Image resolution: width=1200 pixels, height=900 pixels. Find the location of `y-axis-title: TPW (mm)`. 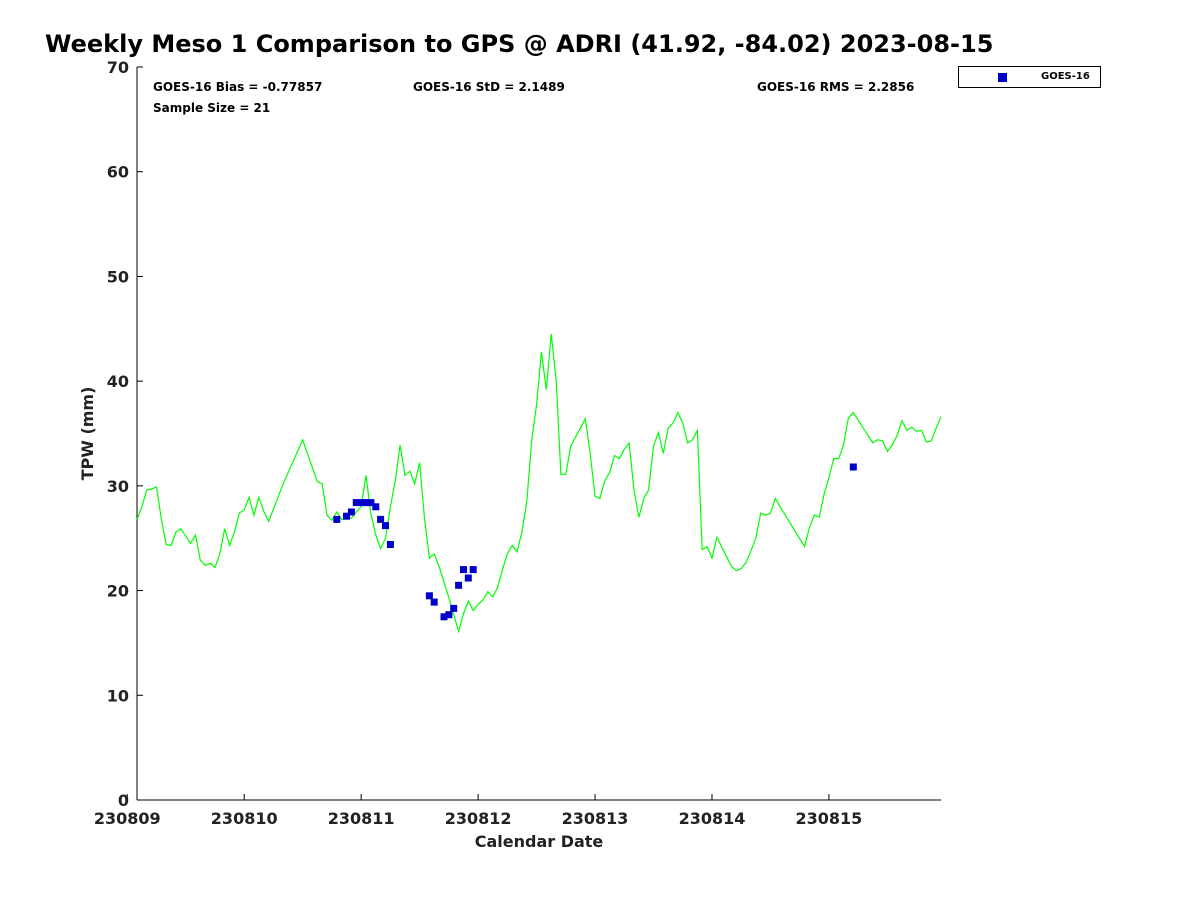

y-axis-title: TPW (mm) is located at coordinates (87, 434).